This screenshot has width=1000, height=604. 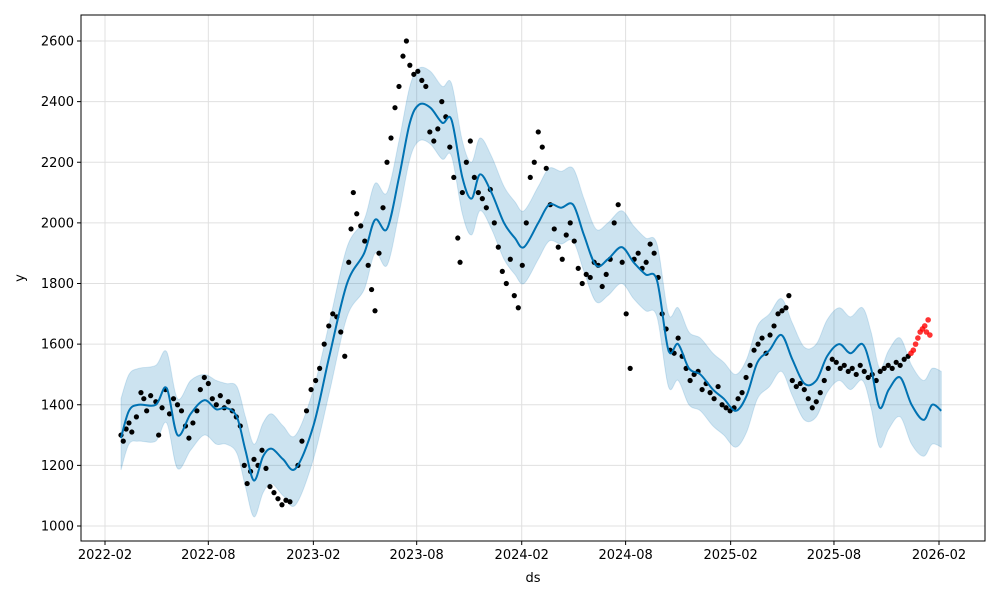 I want to click on highlighted-points, so click(x=920, y=337).